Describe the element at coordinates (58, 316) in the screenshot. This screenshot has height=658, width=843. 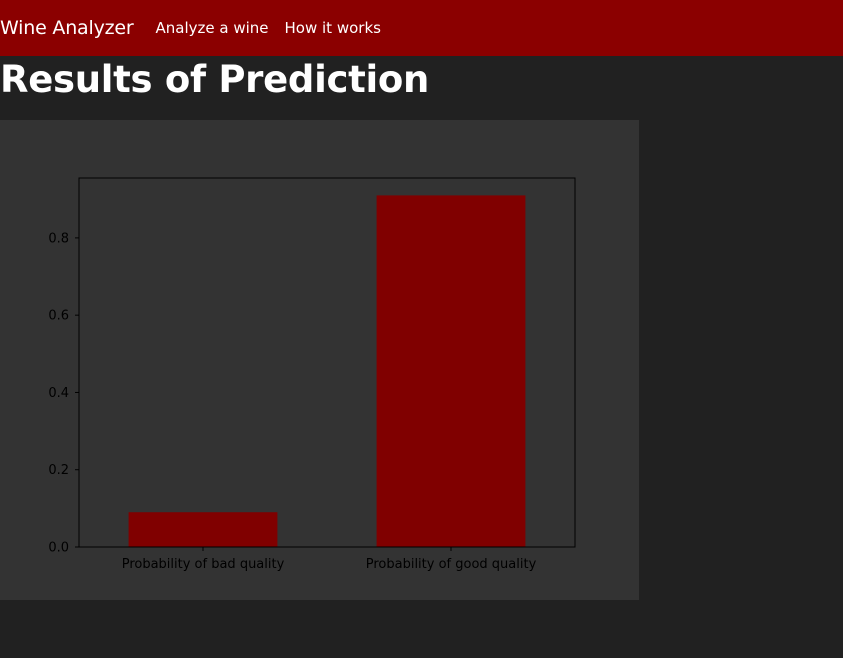
I see `y-tick-label-3: 0.6` at that location.